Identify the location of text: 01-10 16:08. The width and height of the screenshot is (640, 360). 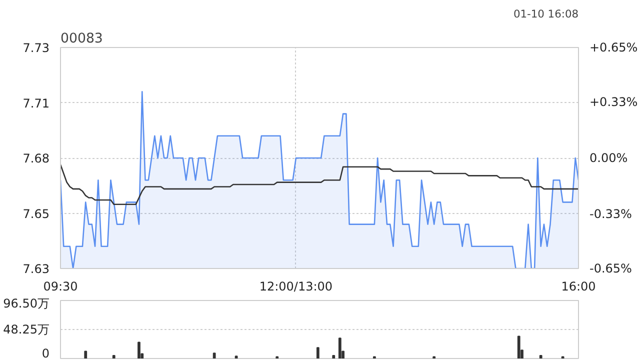
(546, 14).